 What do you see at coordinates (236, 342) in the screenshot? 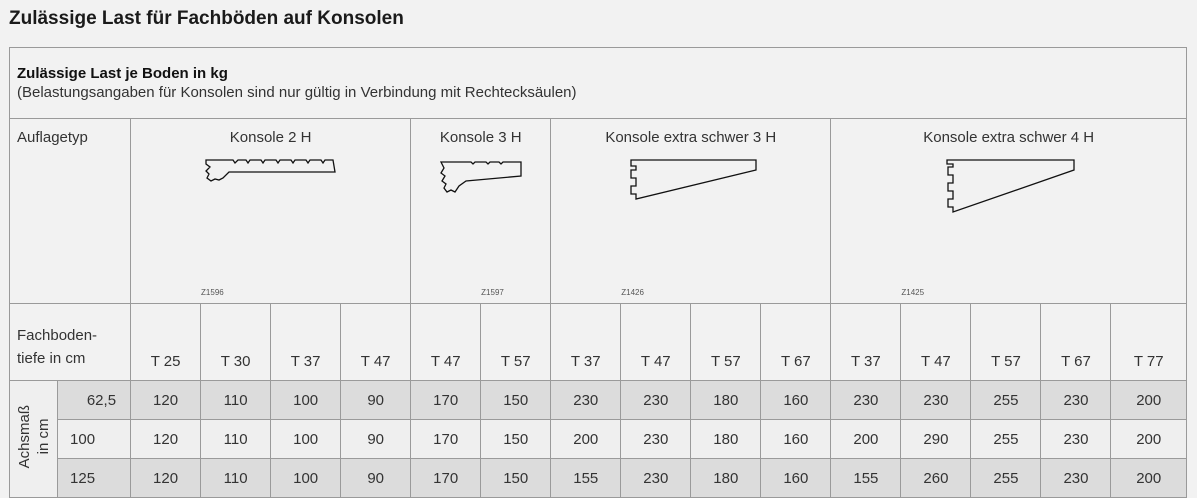
I see `depth-header: T 30` at bounding box center [236, 342].